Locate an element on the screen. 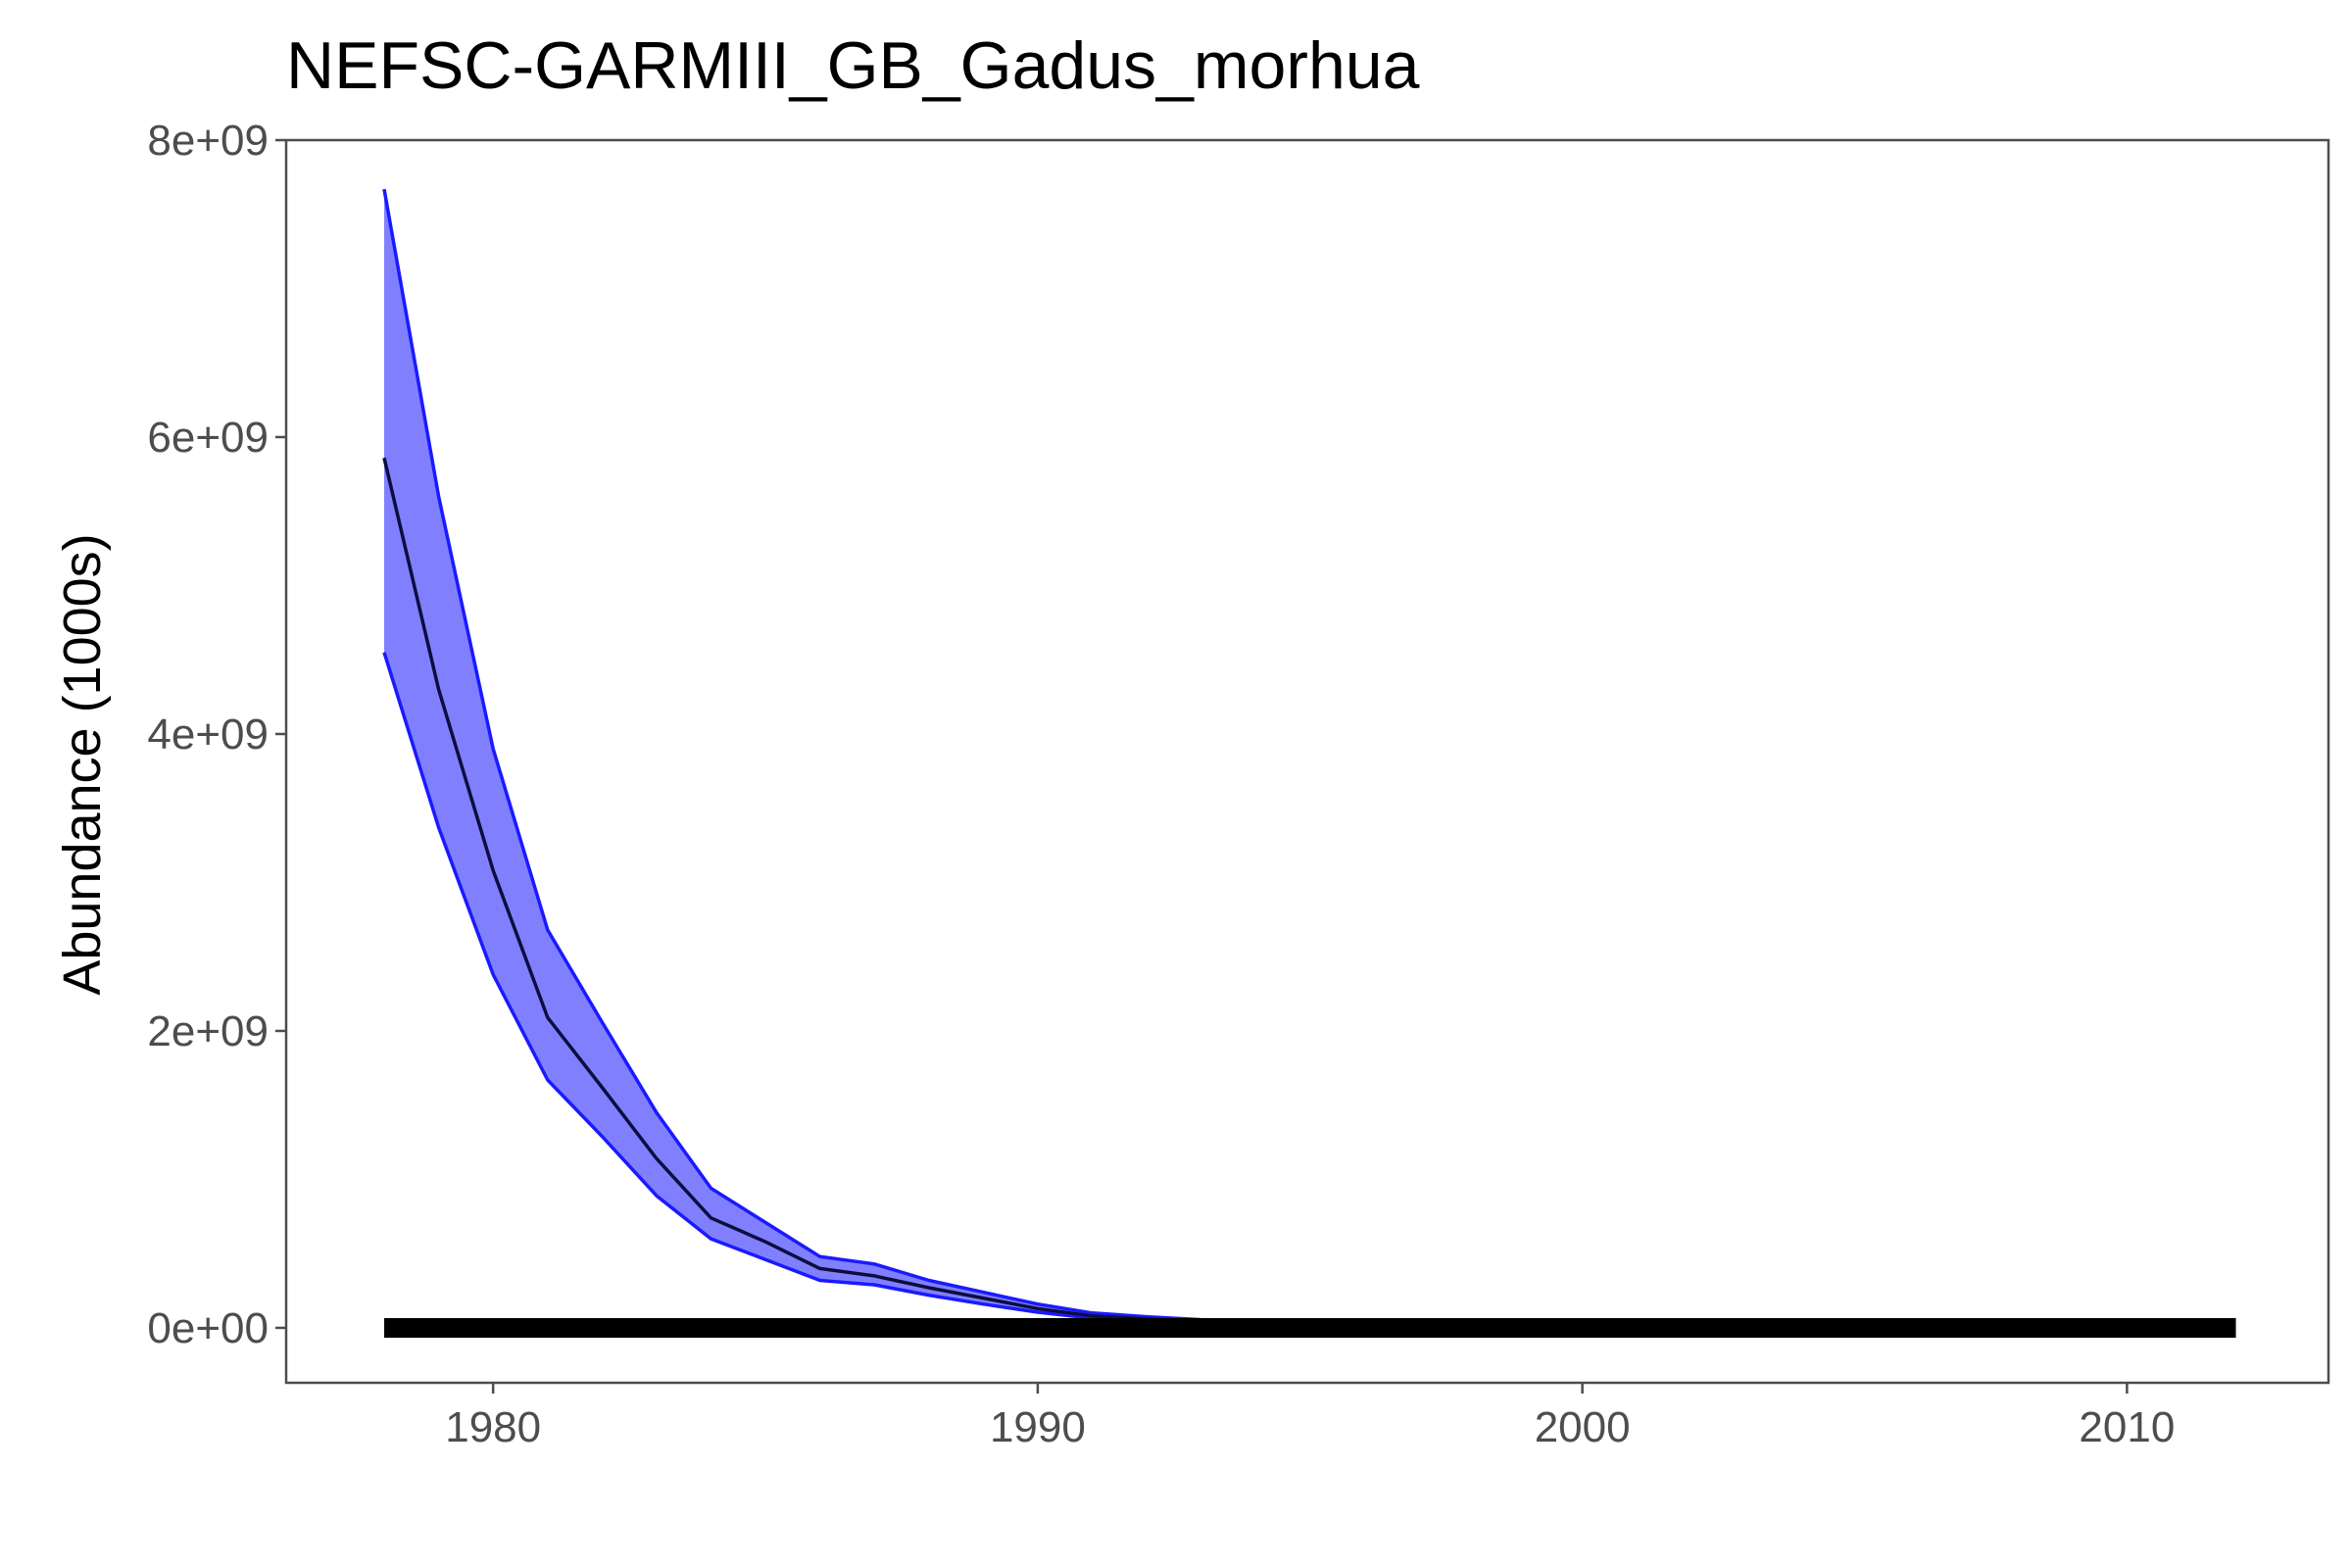 The width and height of the screenshot is (2352, 1568). y-tick-label: 0e+00 is located at coordinates (208, 1328).